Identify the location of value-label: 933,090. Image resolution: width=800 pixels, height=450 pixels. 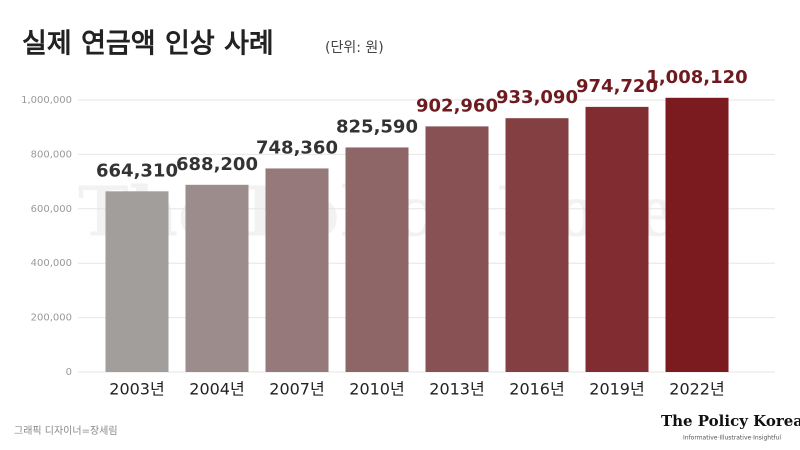
(537, 97).